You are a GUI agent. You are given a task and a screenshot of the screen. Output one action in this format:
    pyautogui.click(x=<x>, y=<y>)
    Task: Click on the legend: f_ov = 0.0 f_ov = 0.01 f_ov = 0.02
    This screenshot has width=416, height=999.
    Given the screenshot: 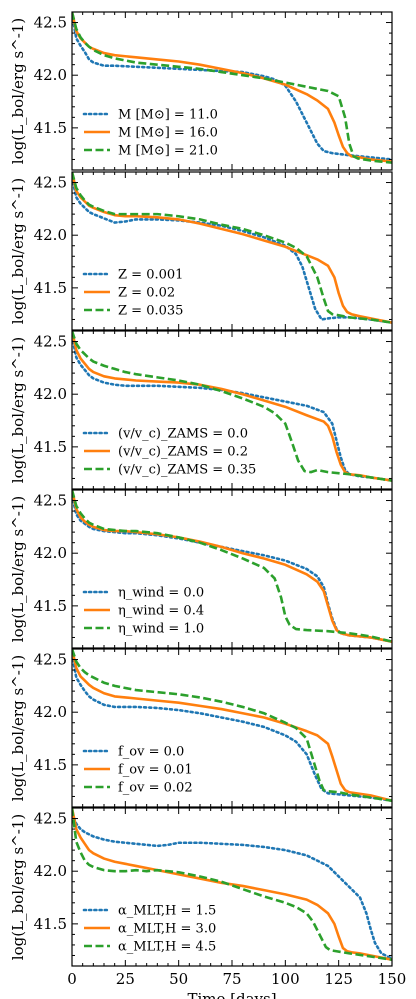 What is the action you would take?
    pyautogui.click(x=137, y=770)
    